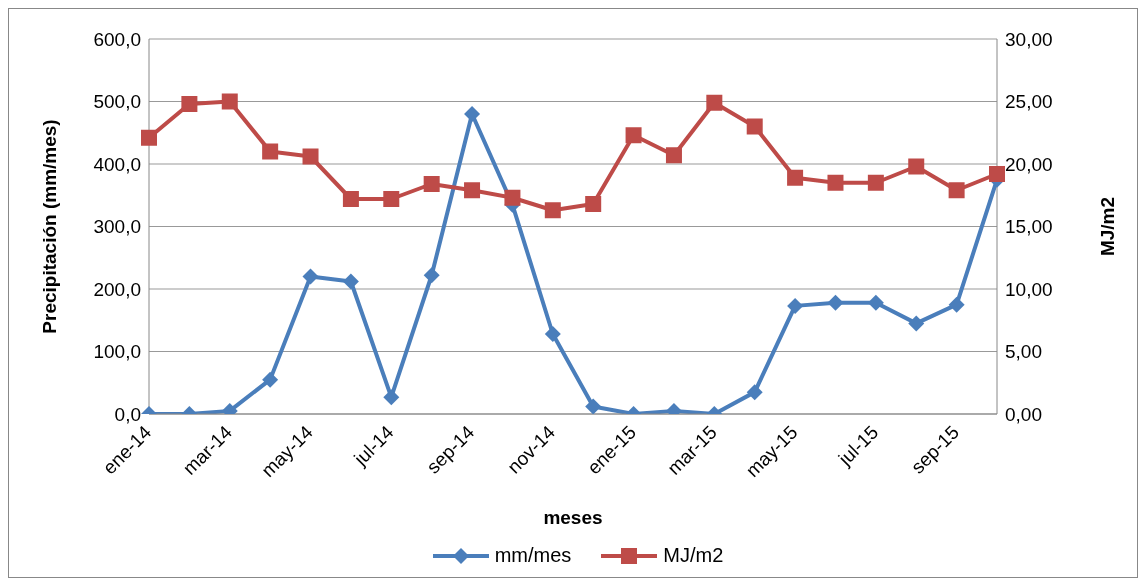 This screenshot has height=582, width=1148. What do you see at coordinates (1029, 289) in the screenshot?
I see `y2-tick-label: 10,00` at bounding box center [1029, 289].